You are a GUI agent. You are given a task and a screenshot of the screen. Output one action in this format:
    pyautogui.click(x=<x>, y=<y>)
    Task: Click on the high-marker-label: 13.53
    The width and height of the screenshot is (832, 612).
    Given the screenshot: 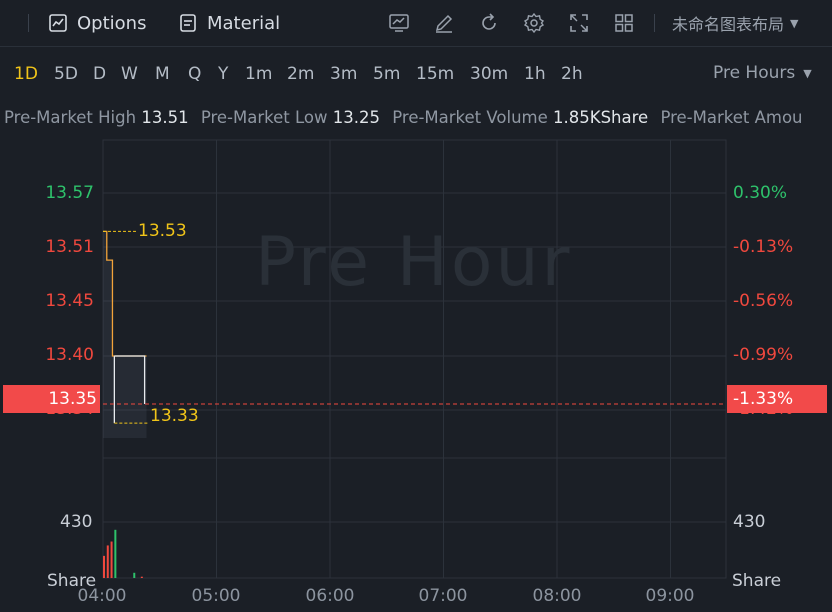 What is the action you would take?
    pyautogui.click(x=162, y=231)
    